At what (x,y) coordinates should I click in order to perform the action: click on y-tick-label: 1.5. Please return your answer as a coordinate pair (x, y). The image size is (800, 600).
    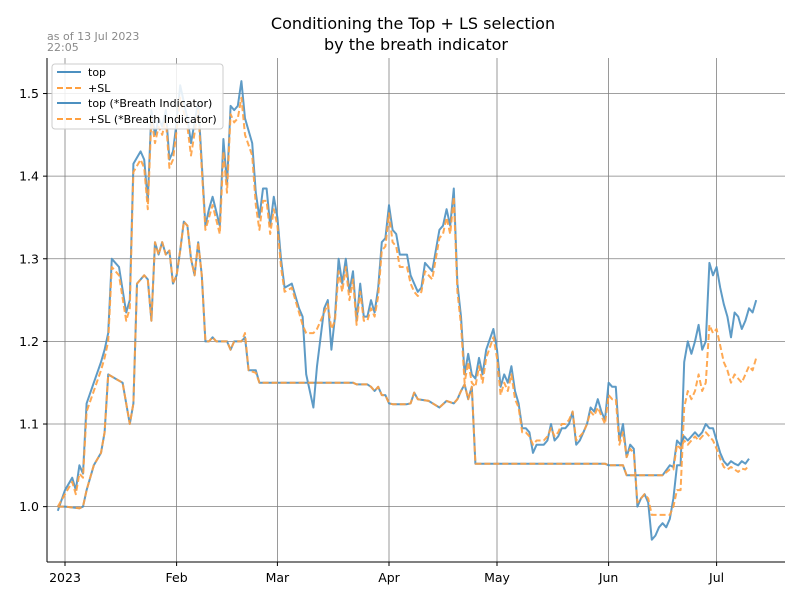
    Looking at the image, I should click on (29, 93).